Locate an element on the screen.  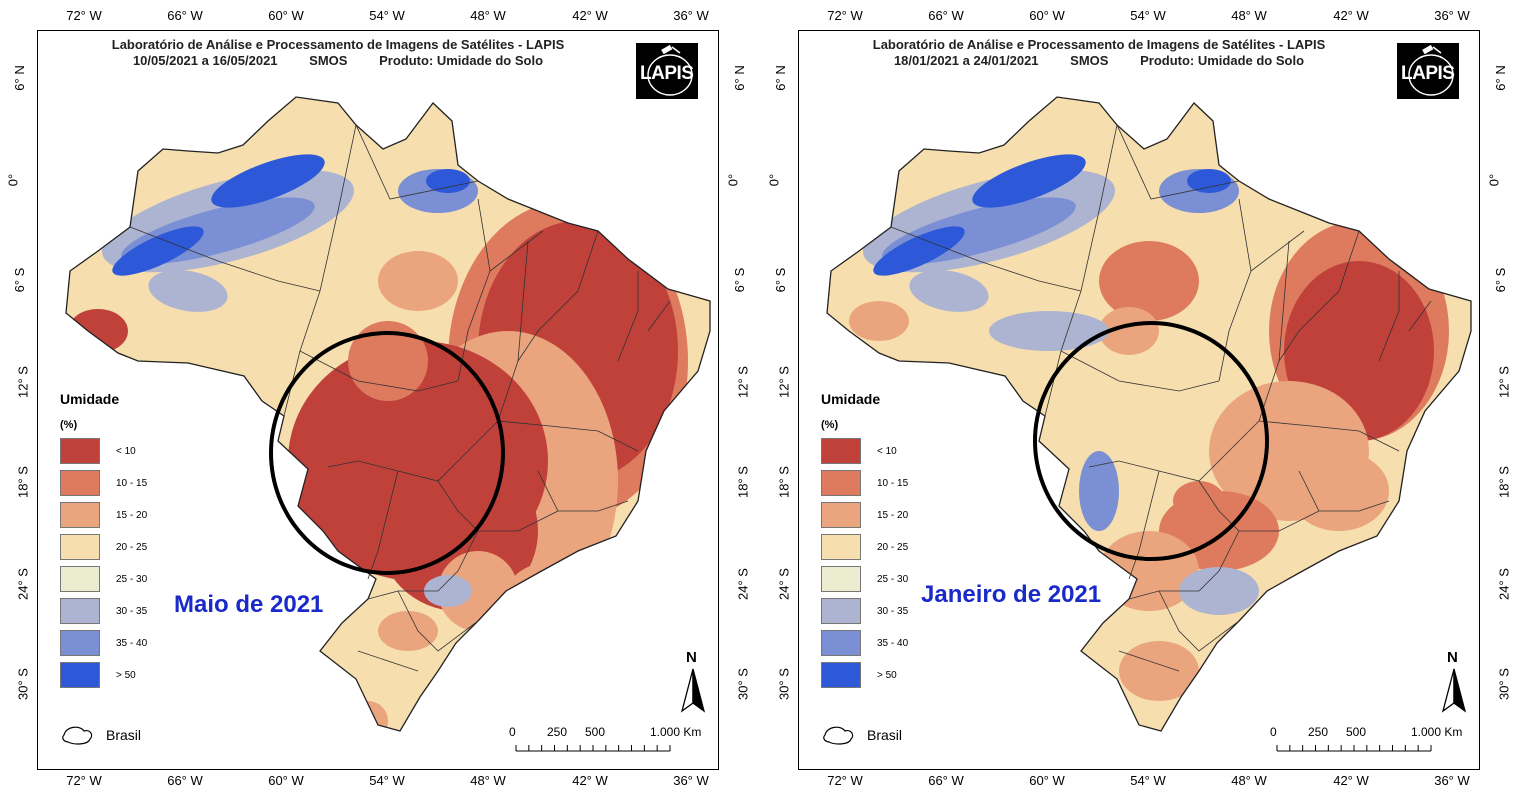
right-tick-label: 24° S is located at coordinates (743, 584).